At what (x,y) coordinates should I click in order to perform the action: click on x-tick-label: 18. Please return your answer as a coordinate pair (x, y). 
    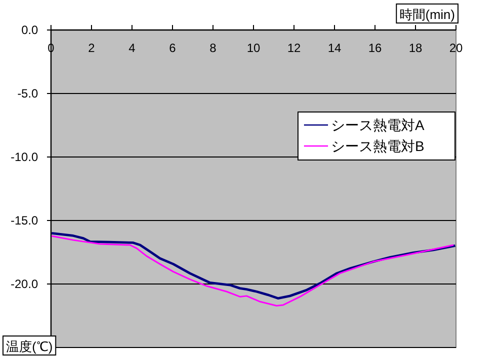
    Looking at the image, I should click on (415, 48).